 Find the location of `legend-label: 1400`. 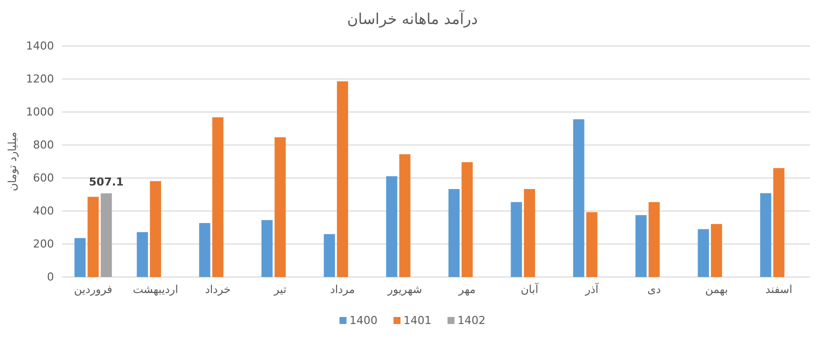

legend-label: 1400 is located at coordinates (364, 320).